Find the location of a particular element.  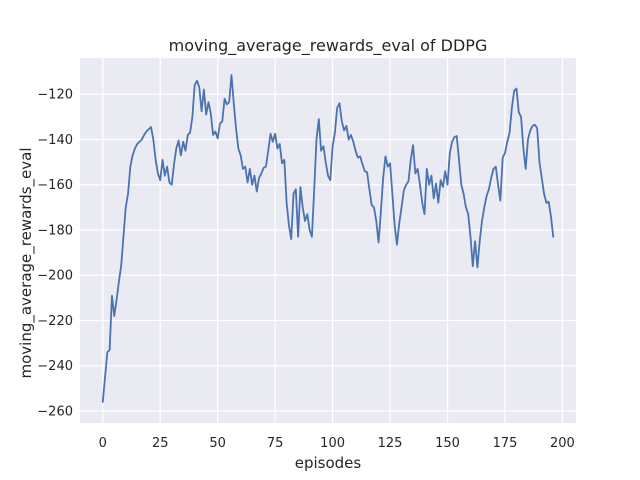

x-axis-label: episodes is located at coordinates (328, 463).